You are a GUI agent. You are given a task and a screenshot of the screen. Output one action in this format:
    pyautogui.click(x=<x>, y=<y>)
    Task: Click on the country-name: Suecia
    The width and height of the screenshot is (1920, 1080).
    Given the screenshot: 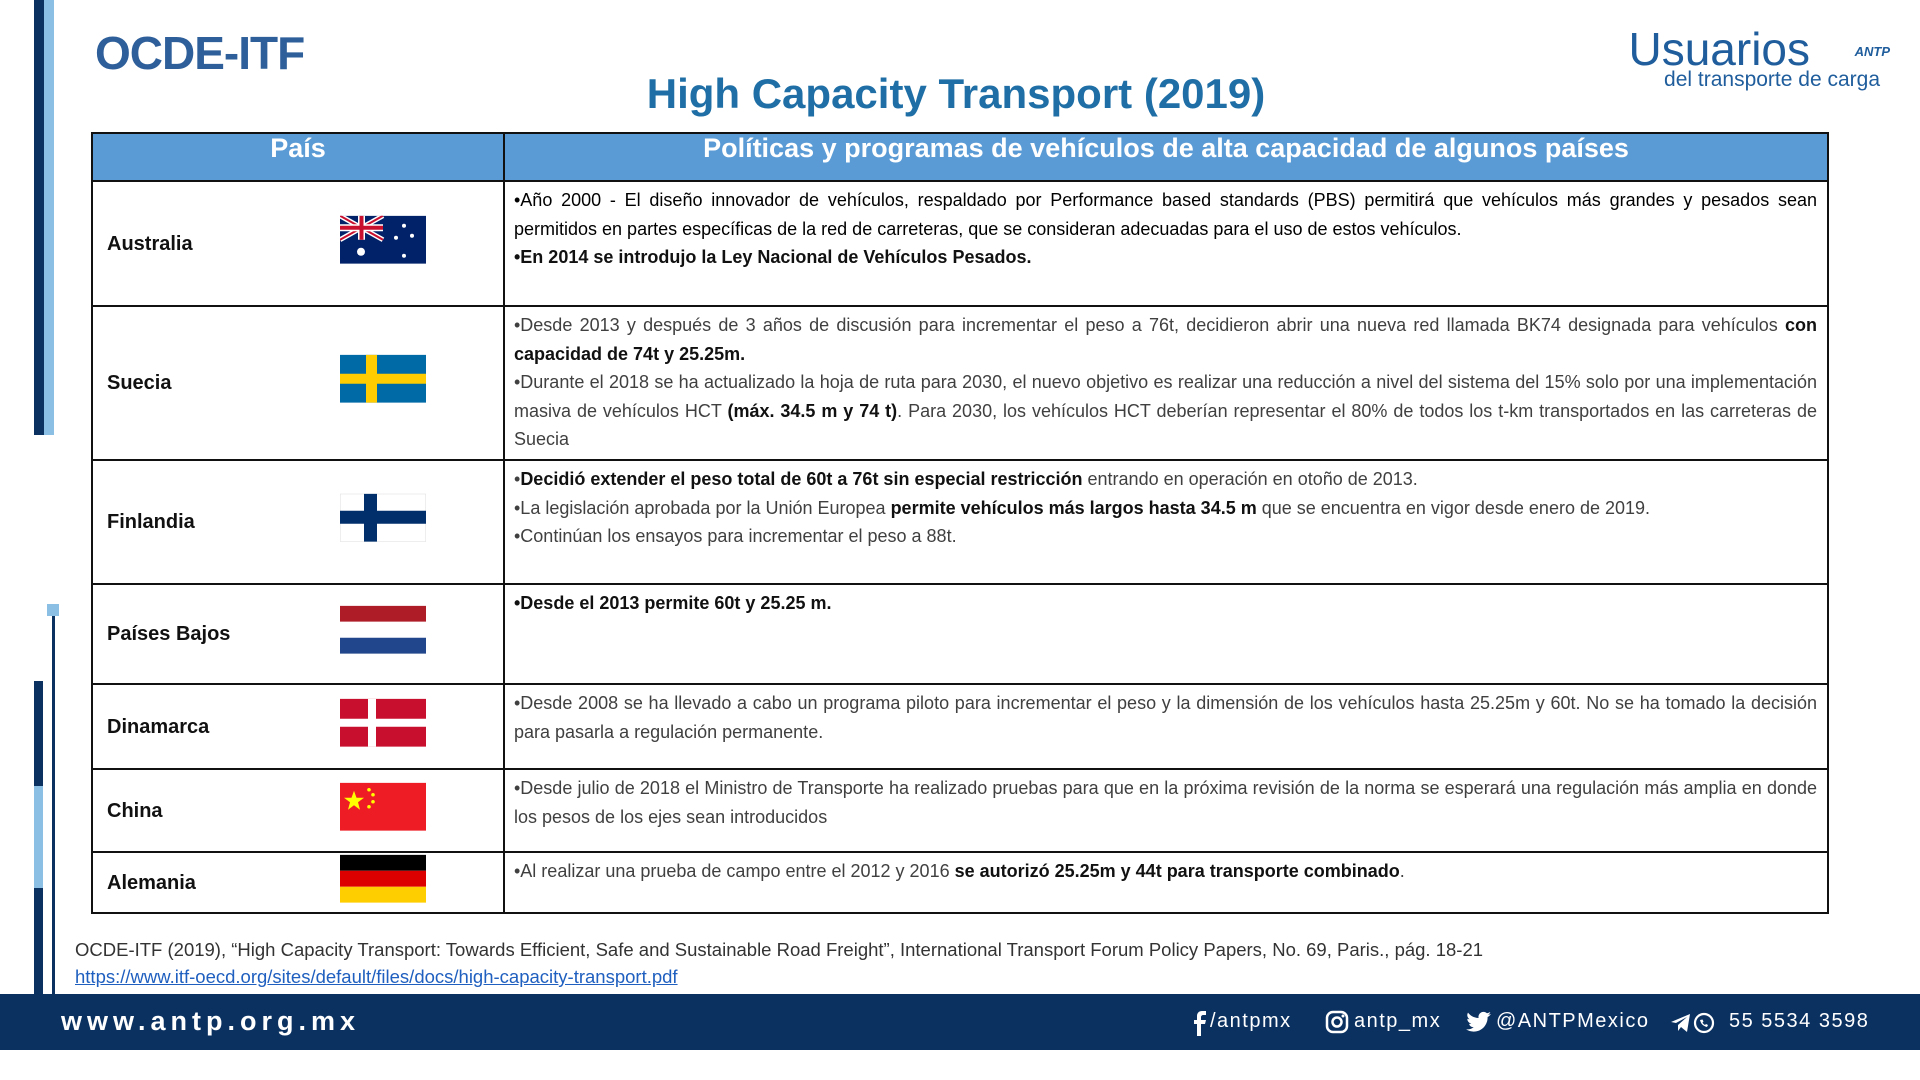 What is the action you would take?
    pyautogui.click(x=139, y=382)
    